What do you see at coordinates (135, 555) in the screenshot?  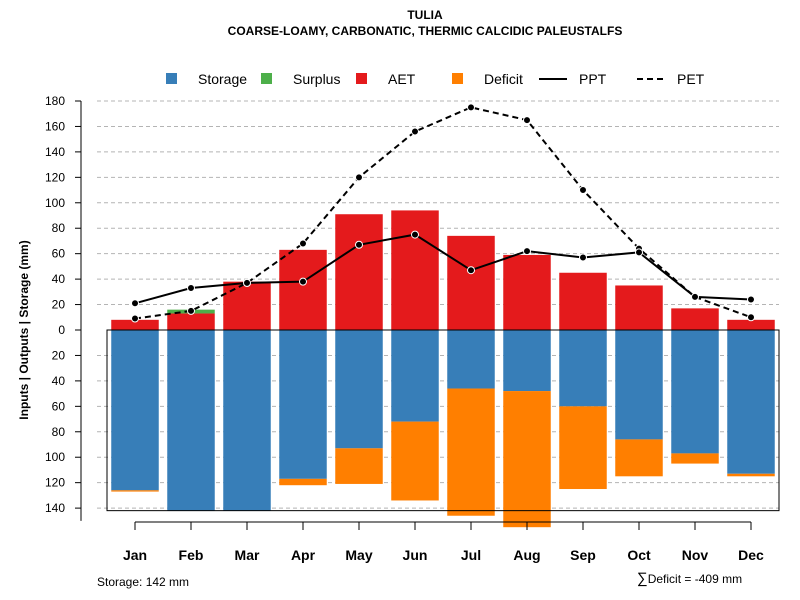 I see `x-tick-label: Jan` at bounding box center [135, 555].